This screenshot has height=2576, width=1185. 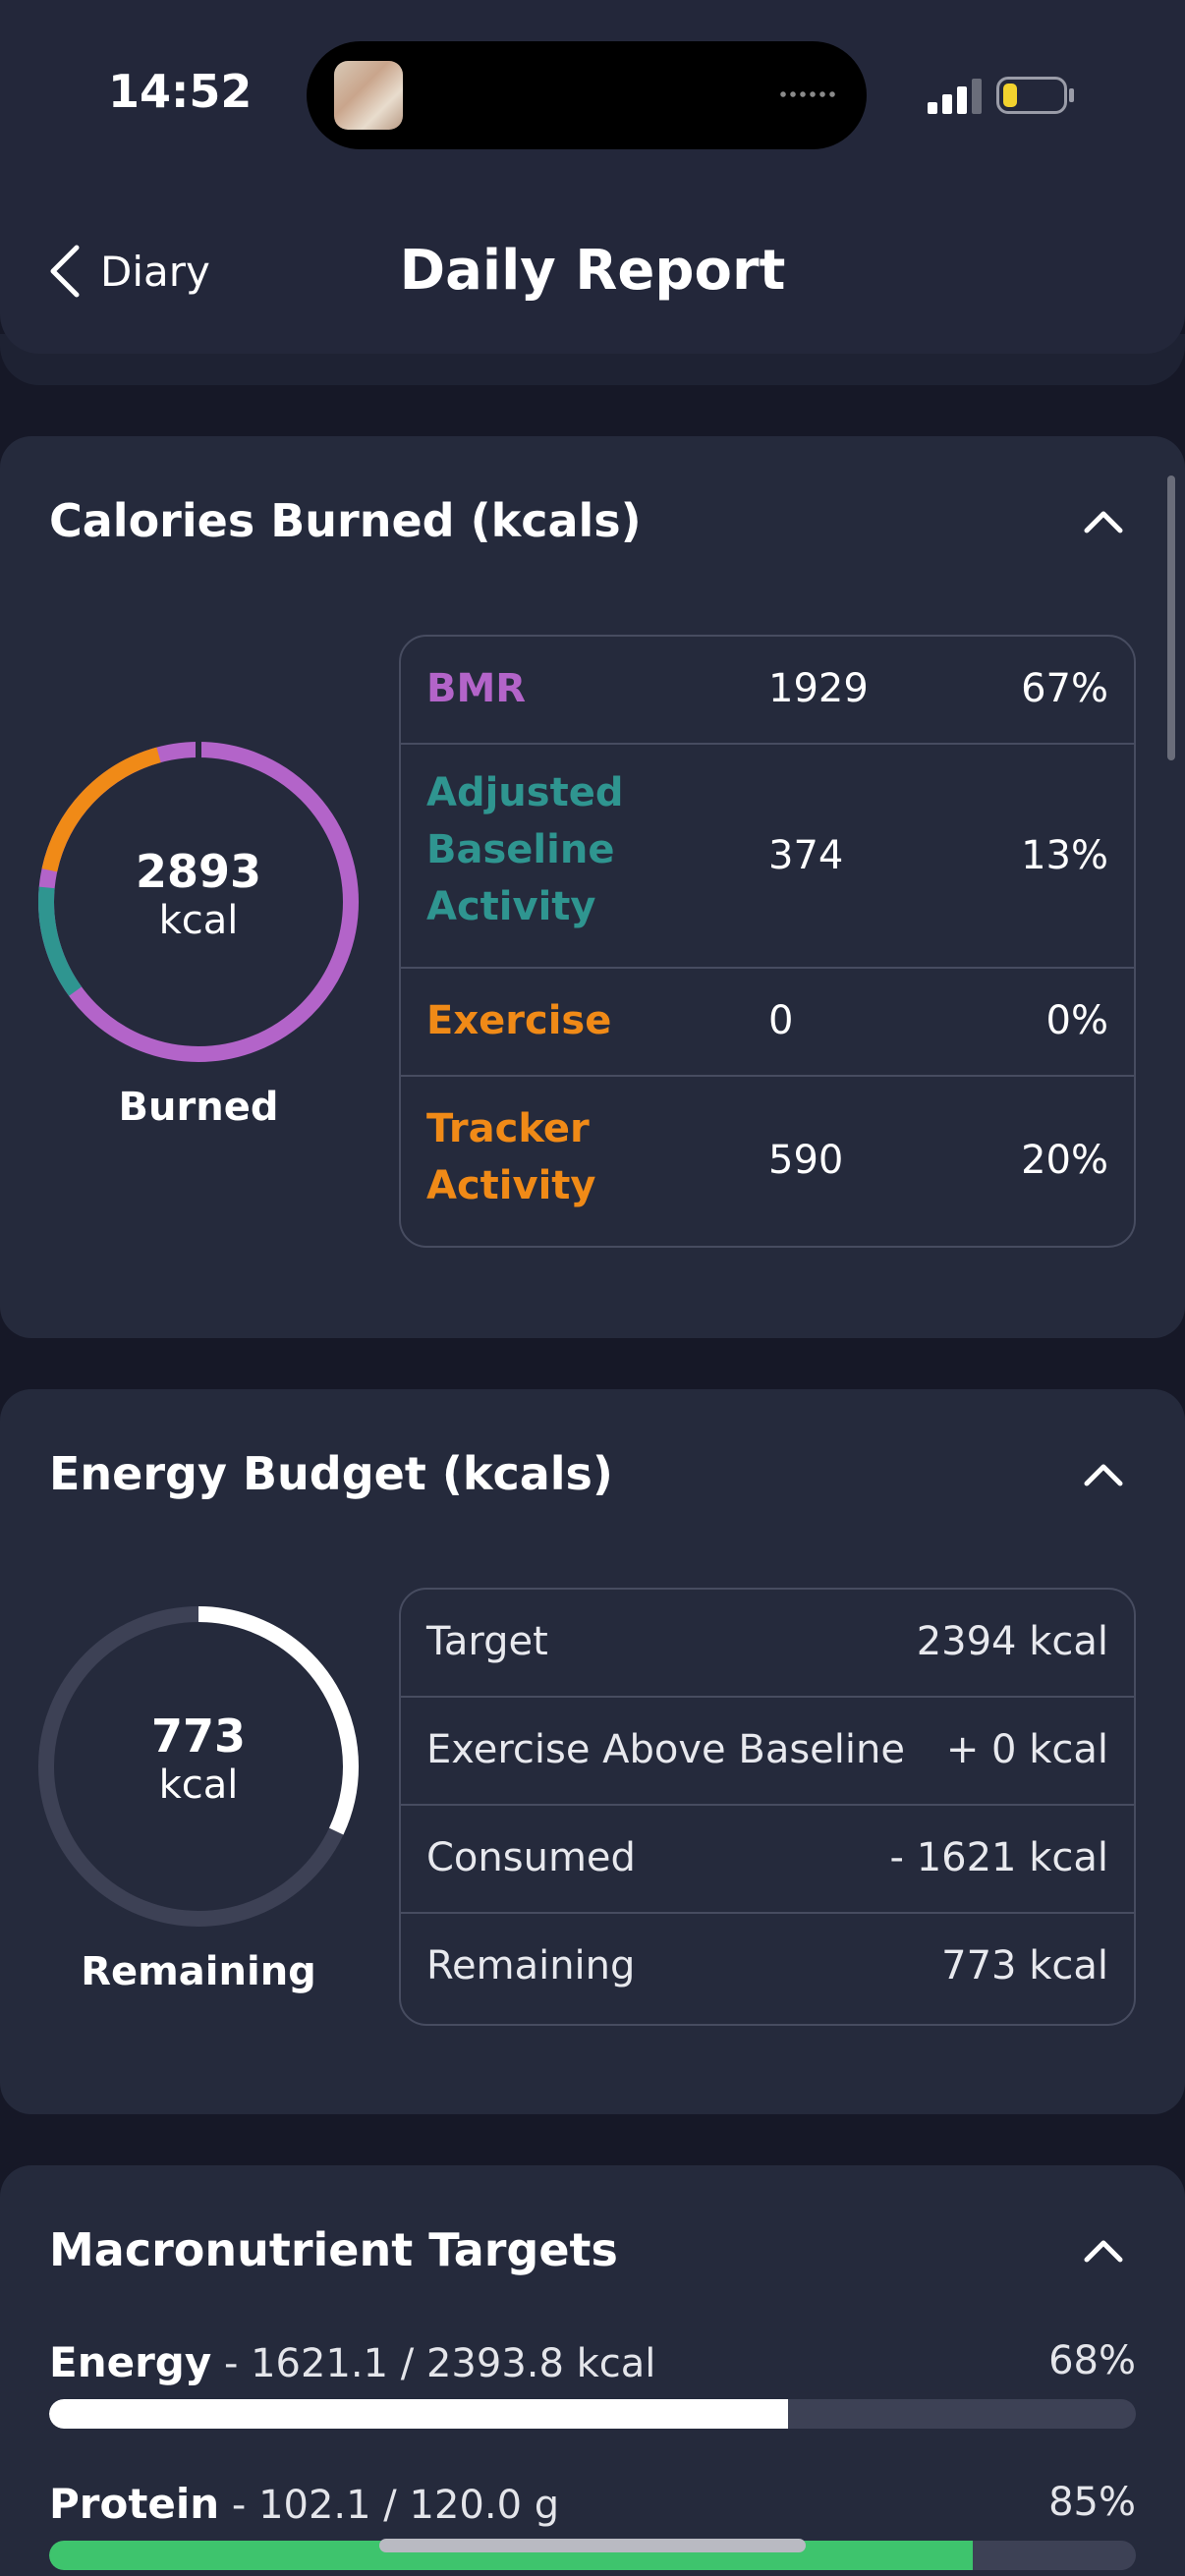 What do you see at coordinates (531, 1857) in the screenshot?
I see `consumed-label: Consumed` at bounding box center [531, 1857].